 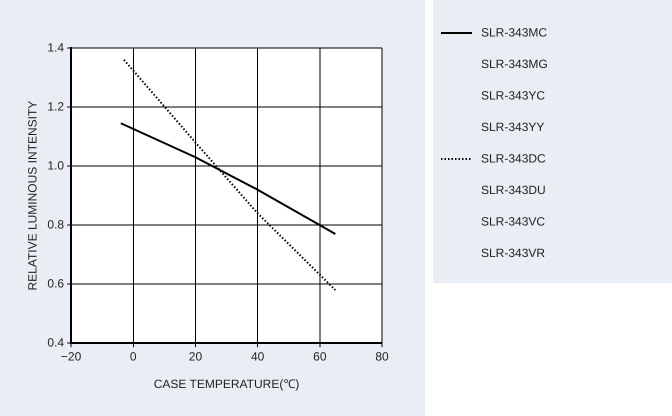 What do you see at coordinates (257, 357) in the screenshot?
I see `x-tick-label: 40` at bounding box center [257, 357].